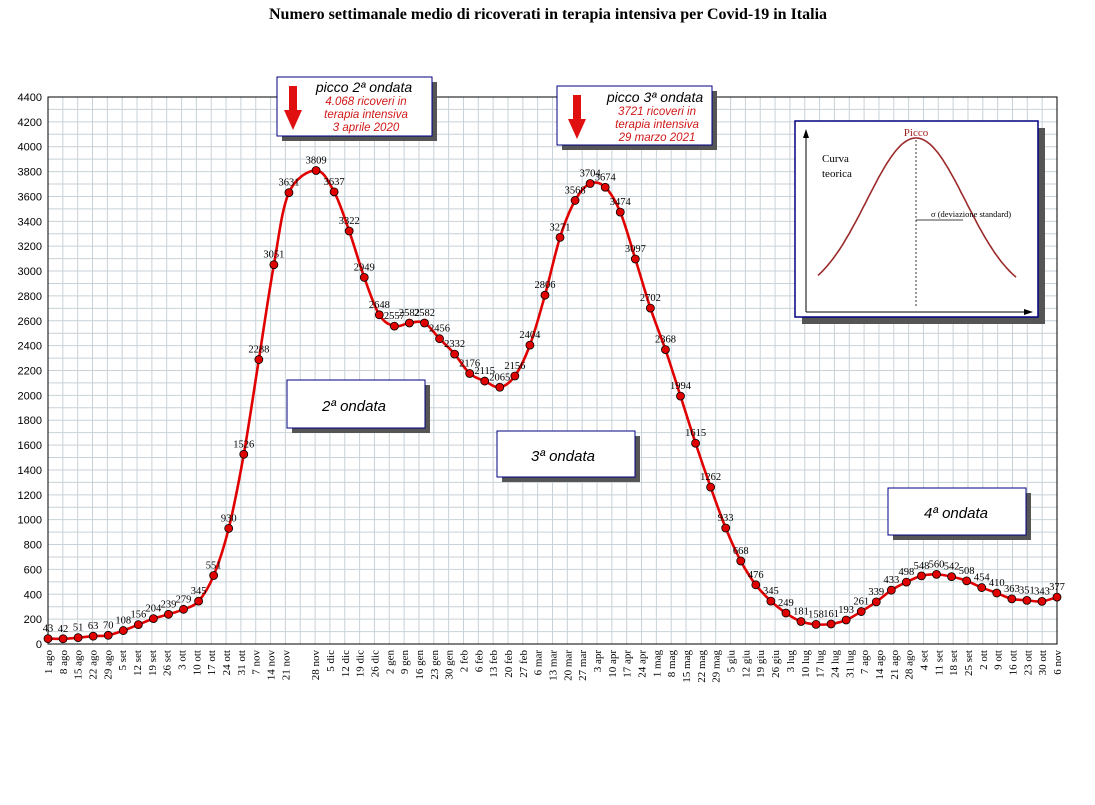  I want to click on inset-curve-label-1: Curva, so click(835, 159).